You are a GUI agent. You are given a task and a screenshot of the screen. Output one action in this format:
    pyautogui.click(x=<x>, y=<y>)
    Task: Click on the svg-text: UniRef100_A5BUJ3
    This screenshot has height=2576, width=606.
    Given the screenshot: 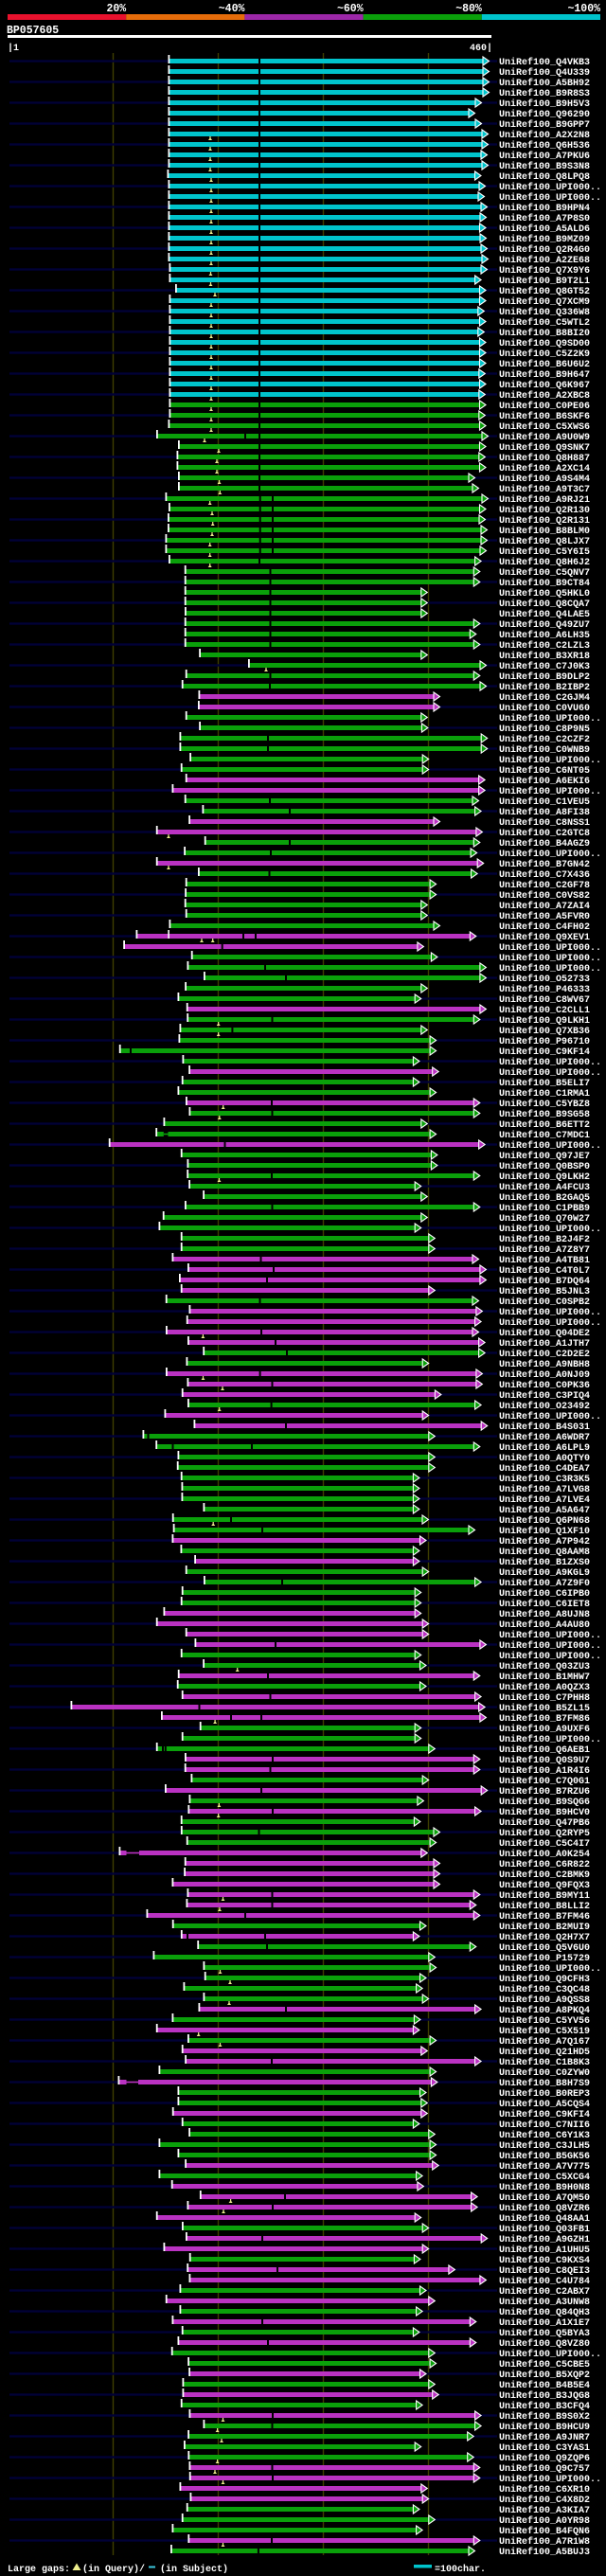 What is the action you would take?
    pyautogui.click(x=544, y=2552)
    